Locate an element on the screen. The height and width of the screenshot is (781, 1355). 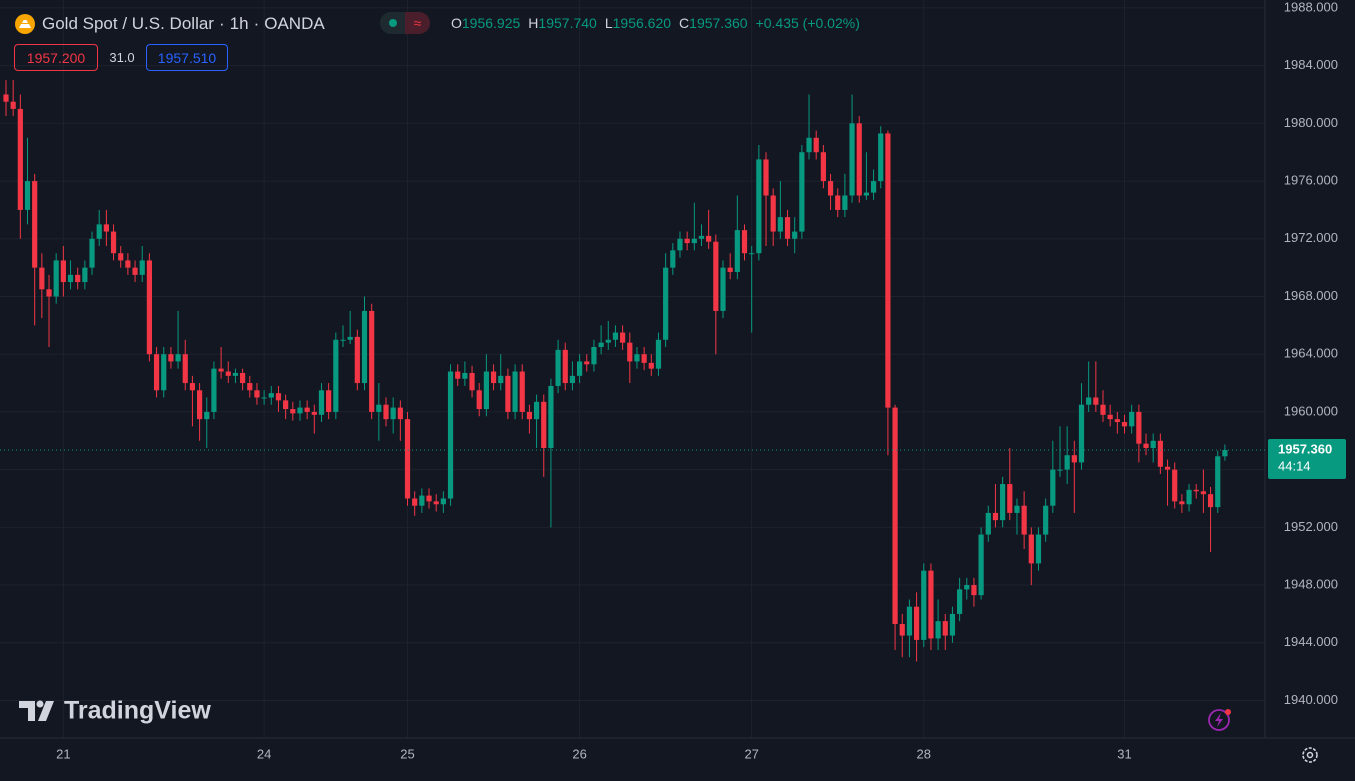
gear-center is located at coordinates (1310, 755).